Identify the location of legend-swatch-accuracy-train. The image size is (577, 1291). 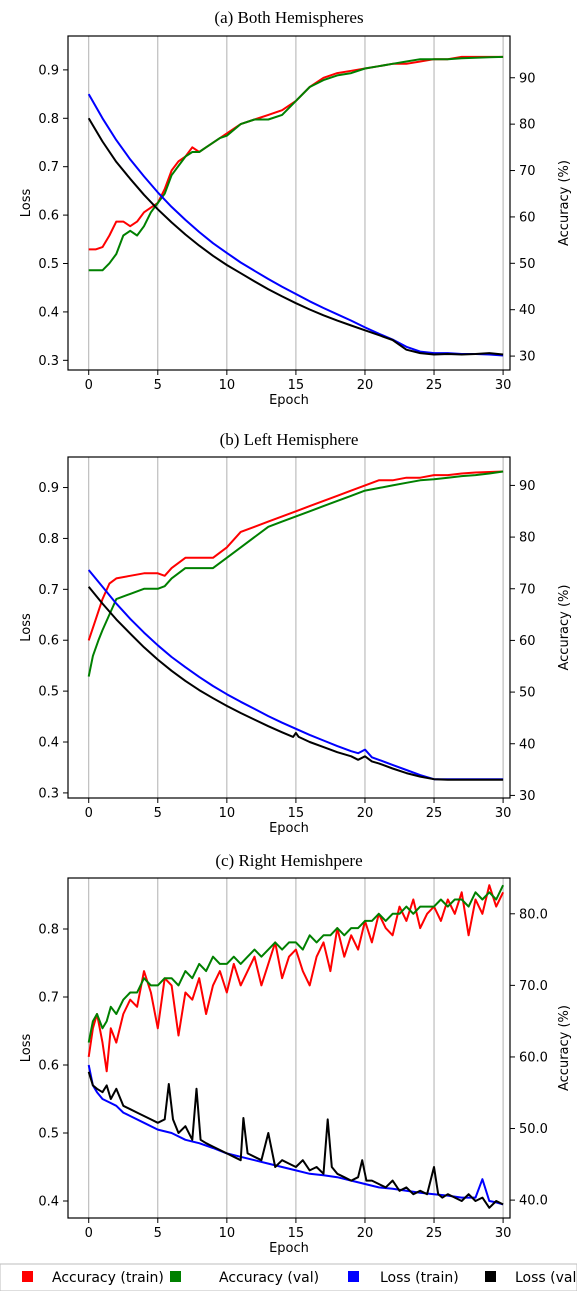
(27, 1276).